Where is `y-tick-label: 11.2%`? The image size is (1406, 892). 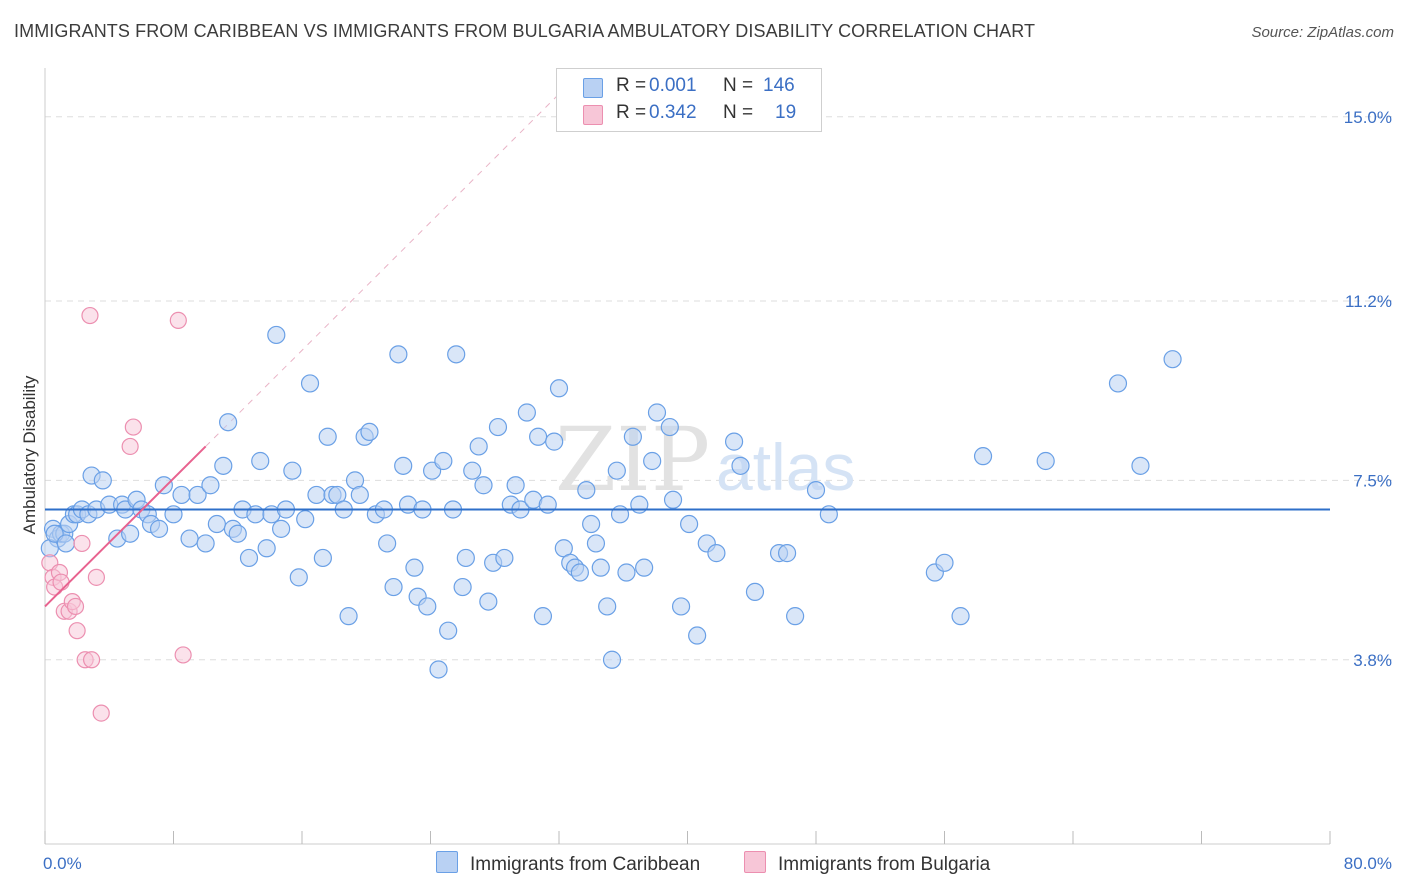 y-tick-label: 11.2% is located at coordinates (1368, 301).